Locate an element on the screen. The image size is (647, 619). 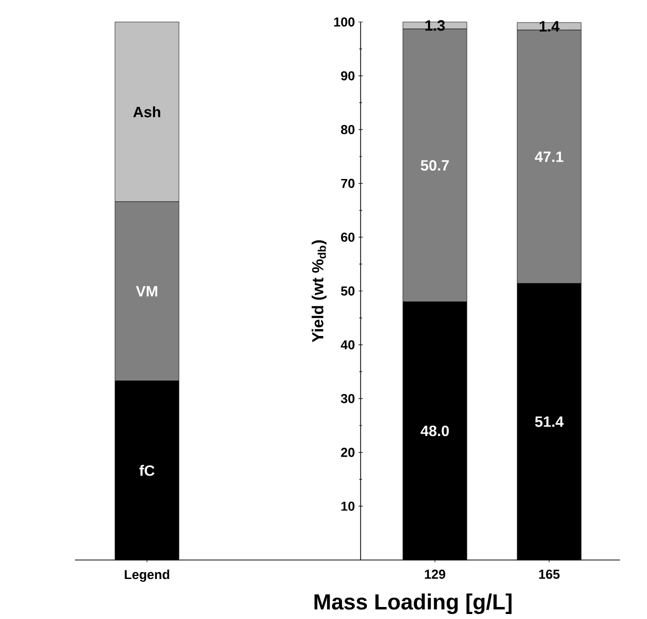
y-tick-label: 20 is located at coordinates (347, 452).